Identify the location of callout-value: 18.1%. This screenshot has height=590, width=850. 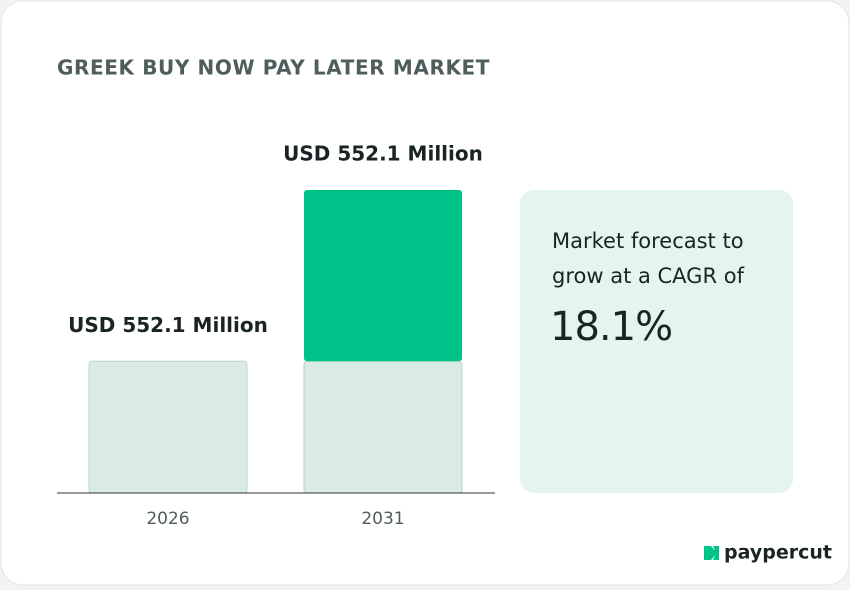
(611, 327).